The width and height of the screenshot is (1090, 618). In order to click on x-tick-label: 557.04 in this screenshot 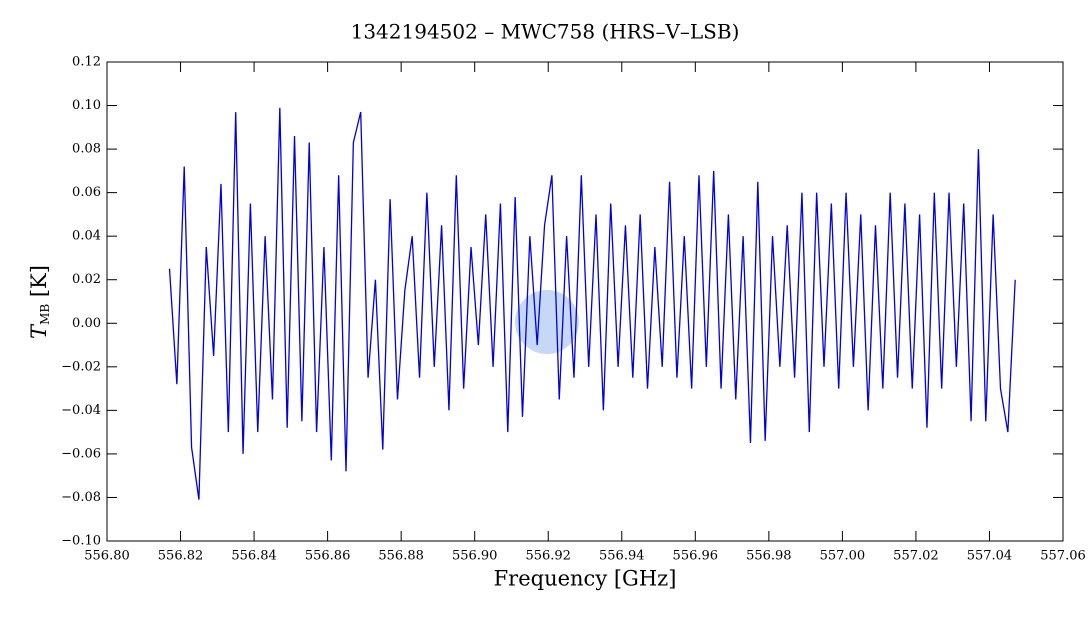, I will do `click(990, 556)`.